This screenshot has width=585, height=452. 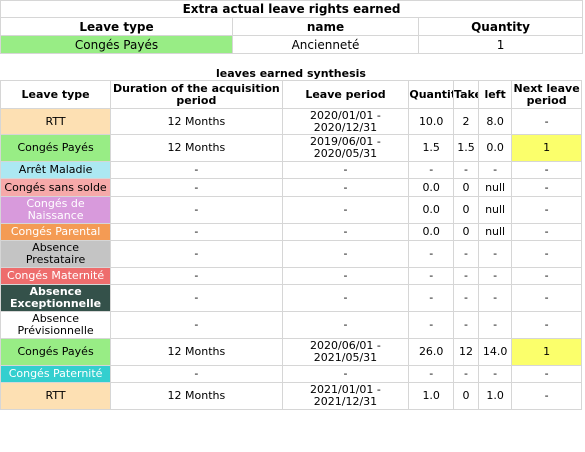 I want to click on cell-leave-type: Absence Prévisionnelle, so click(x=56, y=325).